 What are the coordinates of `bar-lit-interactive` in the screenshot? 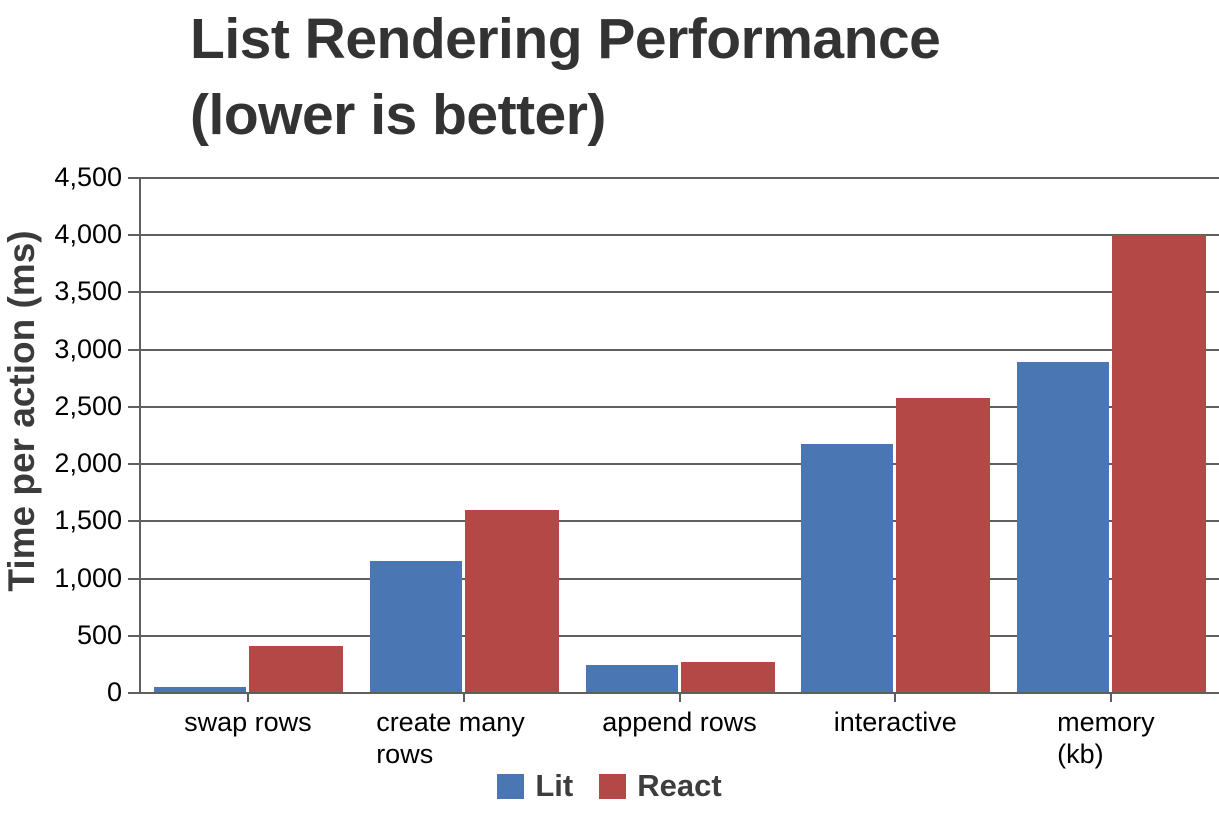 It's located at (847, 568).